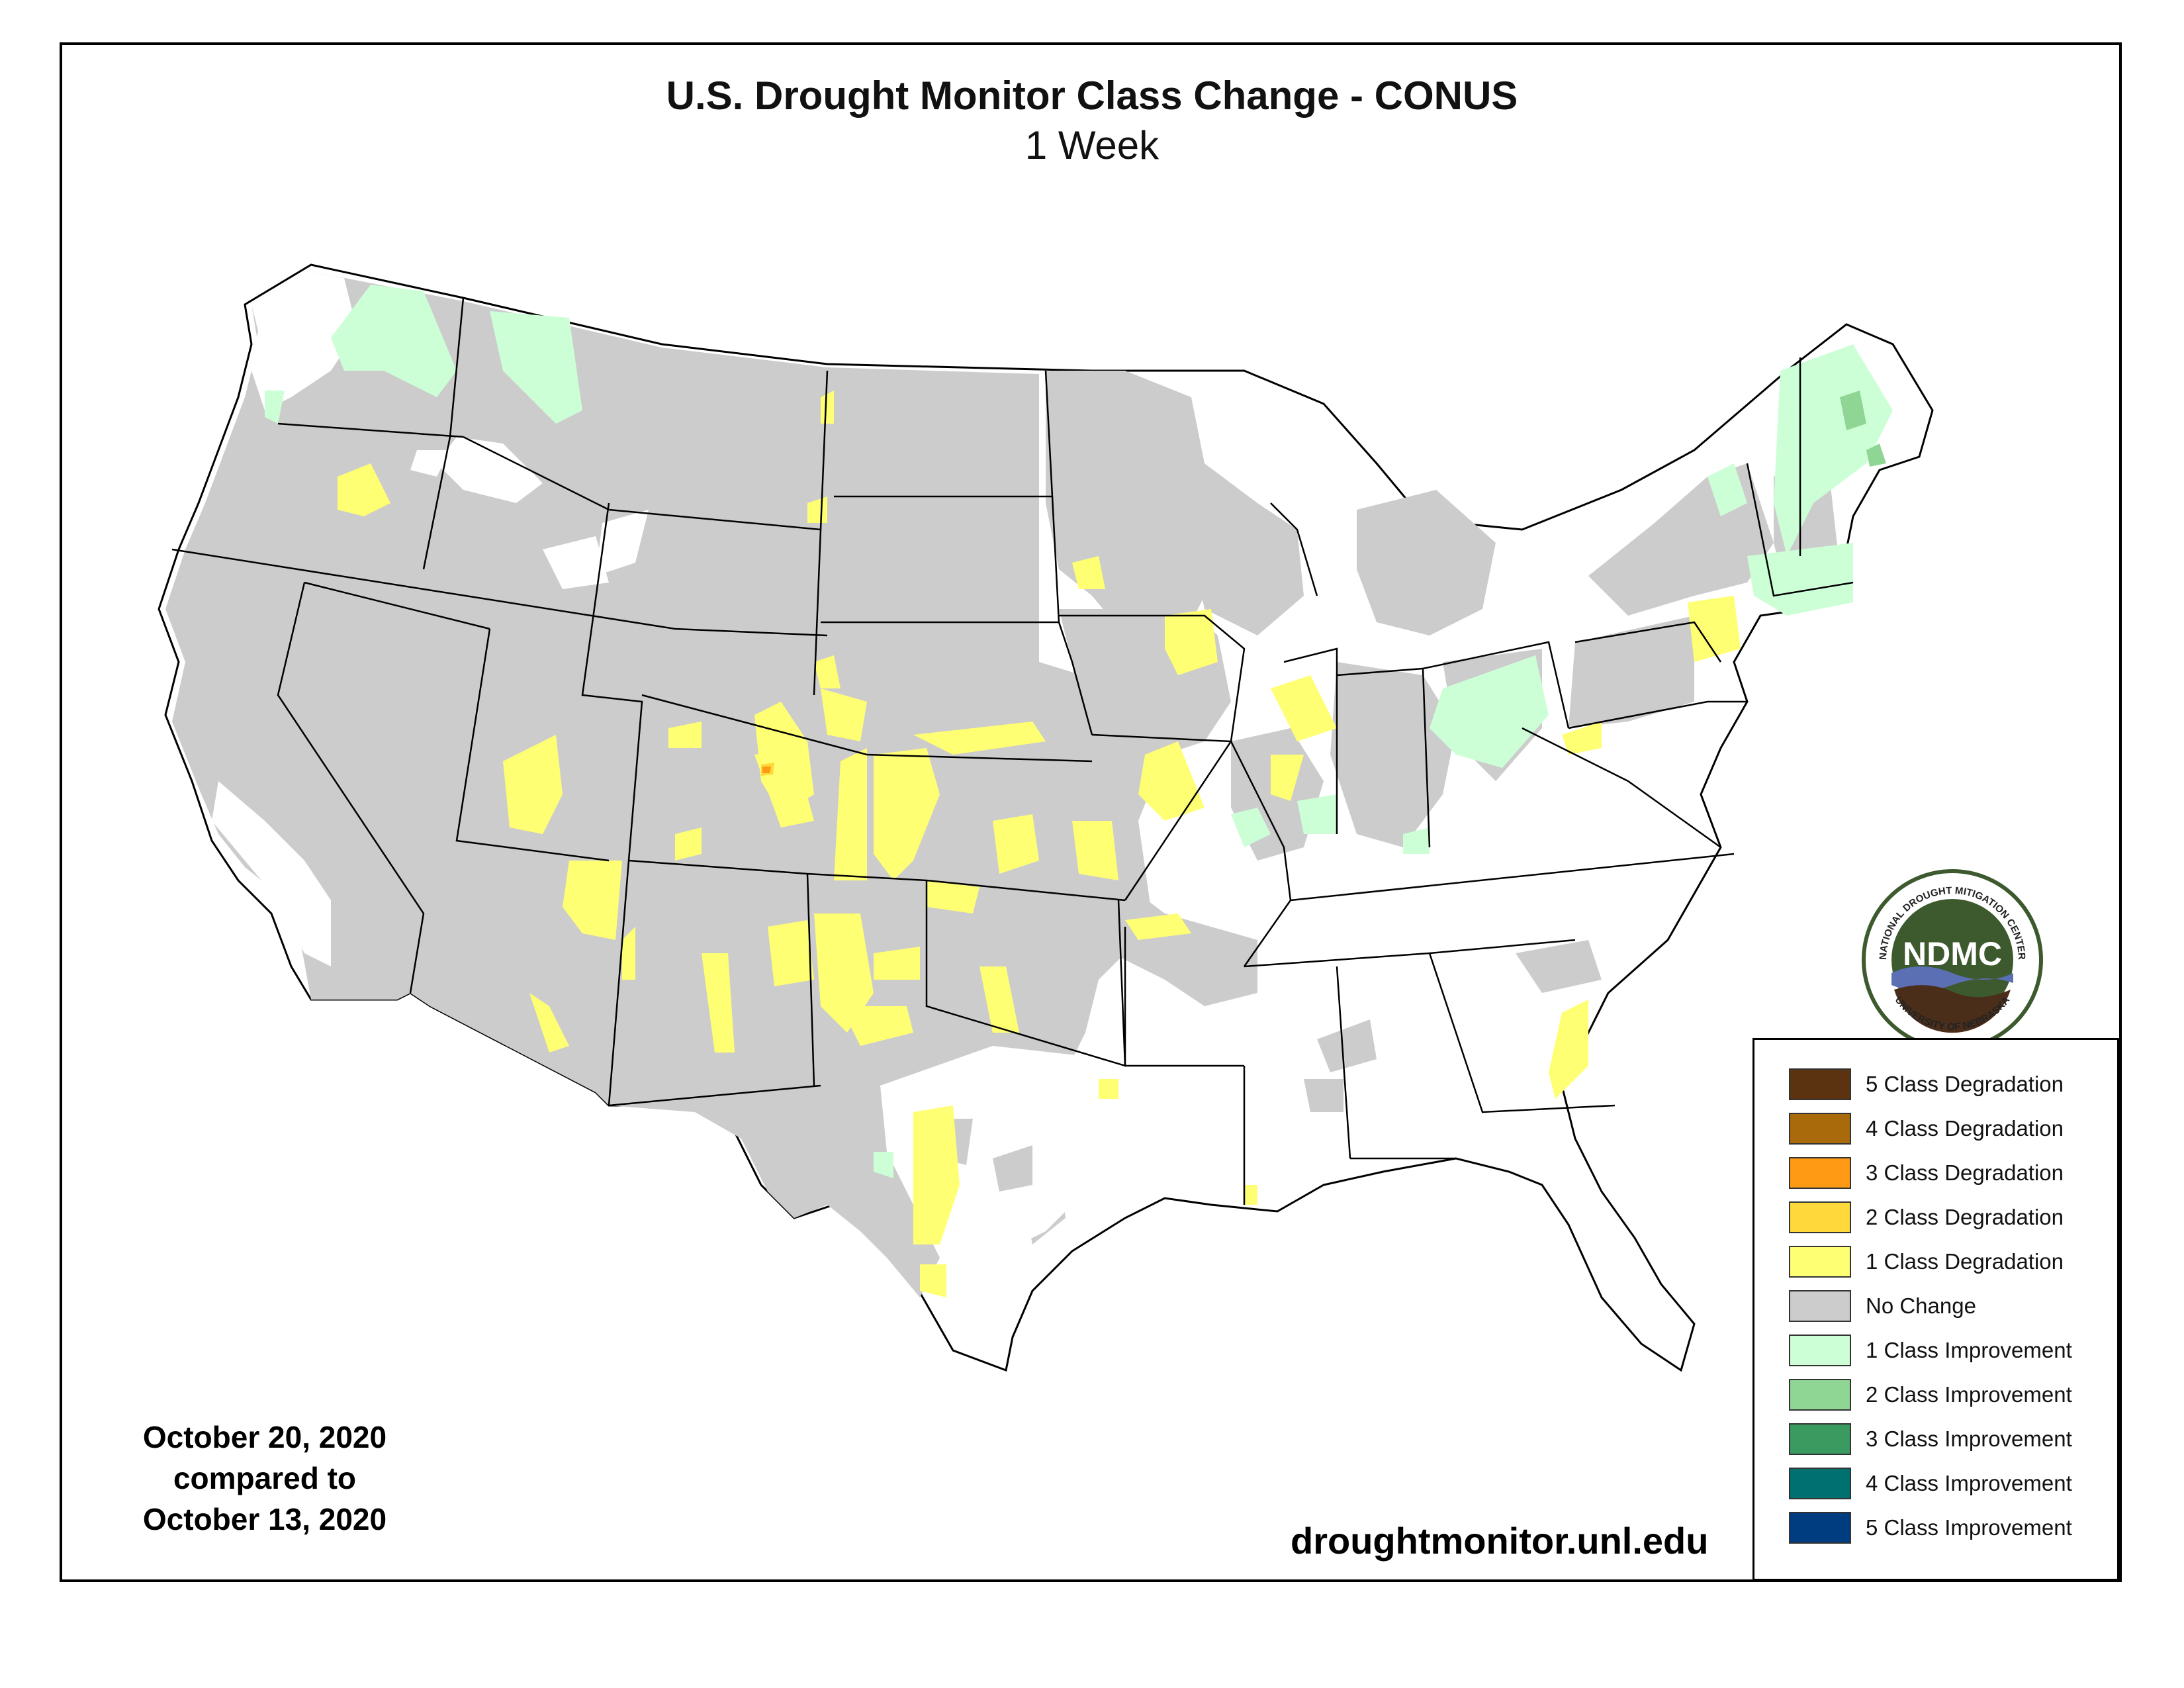 This screenshot has height=1688, width=2184. What do you see at coordinates (1632, 672) in the screenshot?
I see `no-change-northeast` at bounding box center [1632, 672].